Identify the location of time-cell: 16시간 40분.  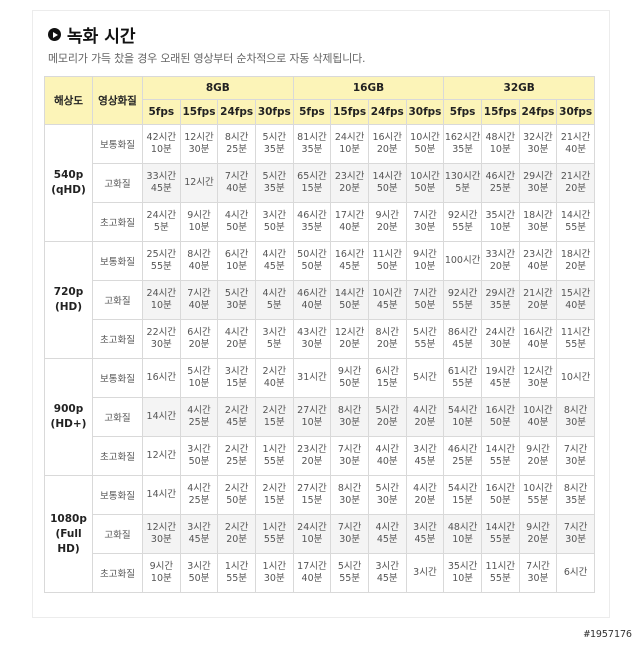
(538, 339).